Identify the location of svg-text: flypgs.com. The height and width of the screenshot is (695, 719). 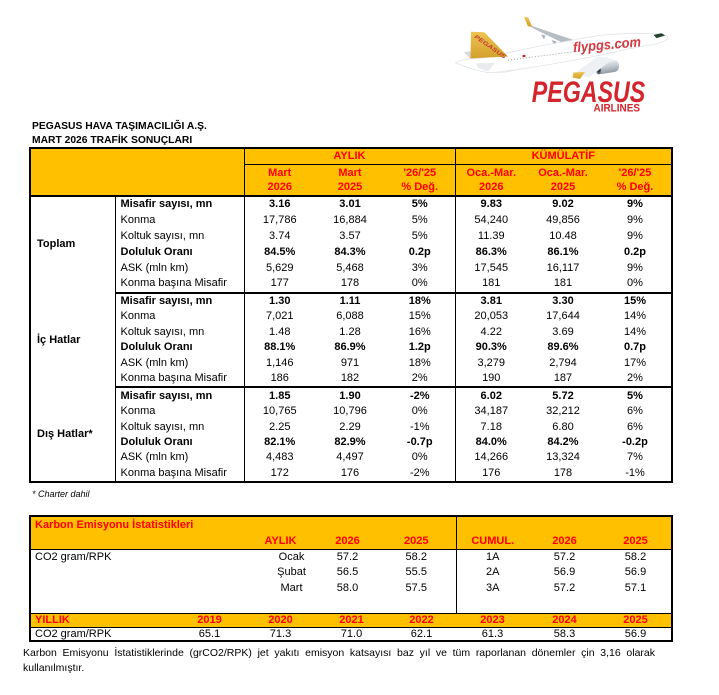
(606, 44).